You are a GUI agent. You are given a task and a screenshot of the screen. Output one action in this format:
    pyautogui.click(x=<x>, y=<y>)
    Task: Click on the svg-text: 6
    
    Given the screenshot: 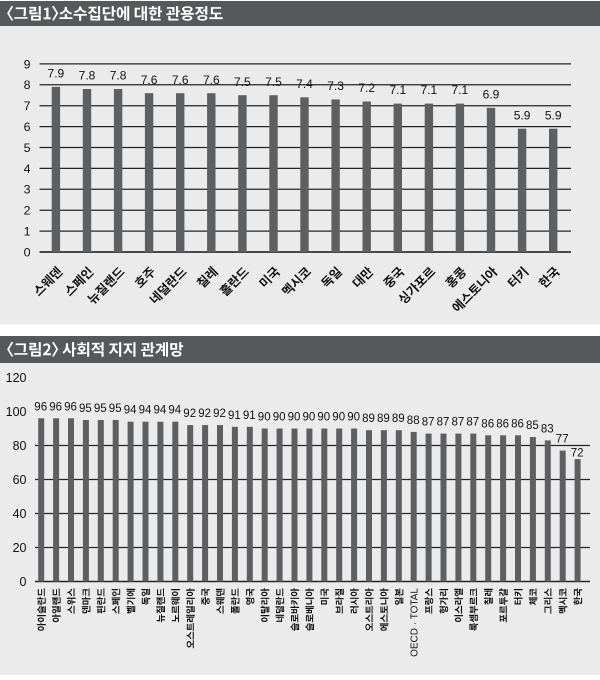 What is the action you would take?
    pyautogui.click(x=27, y=127)
    